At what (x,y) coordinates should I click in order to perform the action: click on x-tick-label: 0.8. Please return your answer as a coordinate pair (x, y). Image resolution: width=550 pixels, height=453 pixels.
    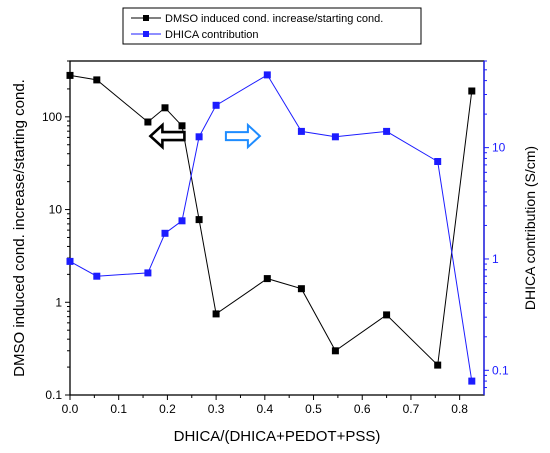
    Looking at the image, I should click on (459, 409).